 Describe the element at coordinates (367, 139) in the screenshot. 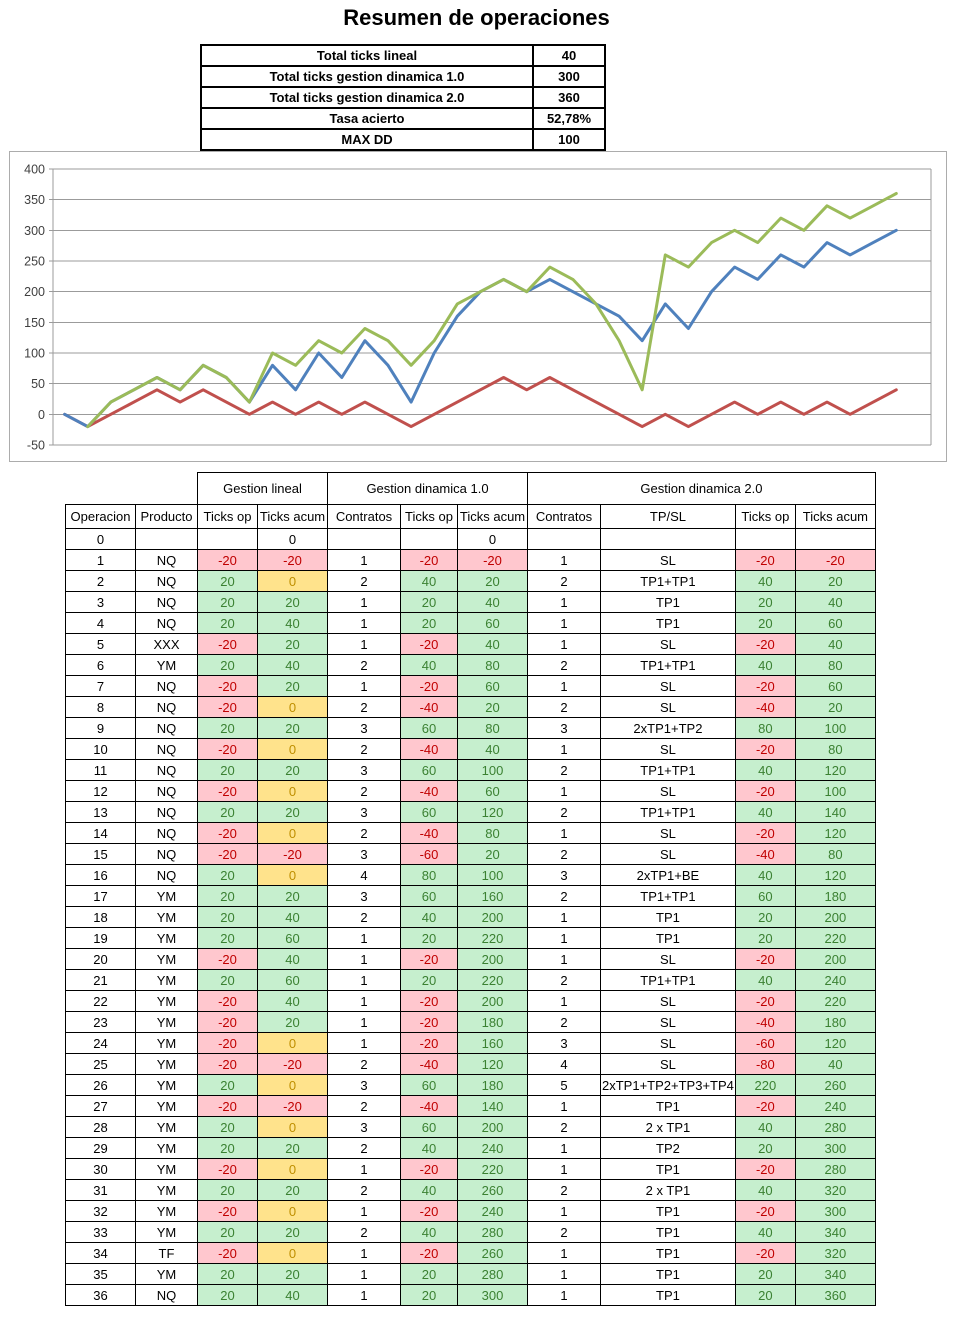

I see `summary-label: MAX DD` at that location.